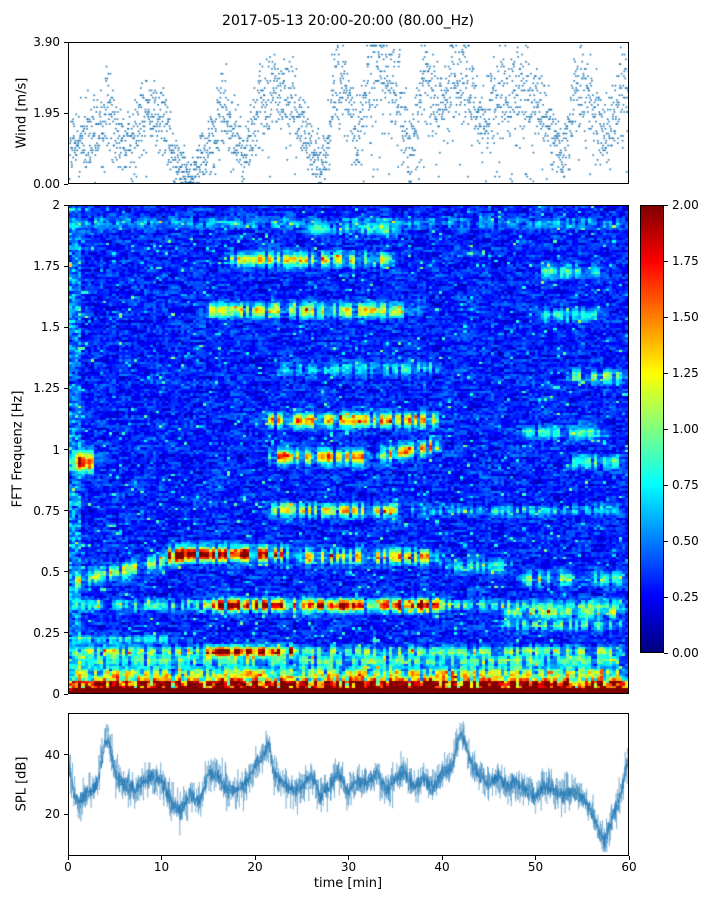 The image size is (720, 900). I want to click on wind-scatter-canvas, so click(348, 113).